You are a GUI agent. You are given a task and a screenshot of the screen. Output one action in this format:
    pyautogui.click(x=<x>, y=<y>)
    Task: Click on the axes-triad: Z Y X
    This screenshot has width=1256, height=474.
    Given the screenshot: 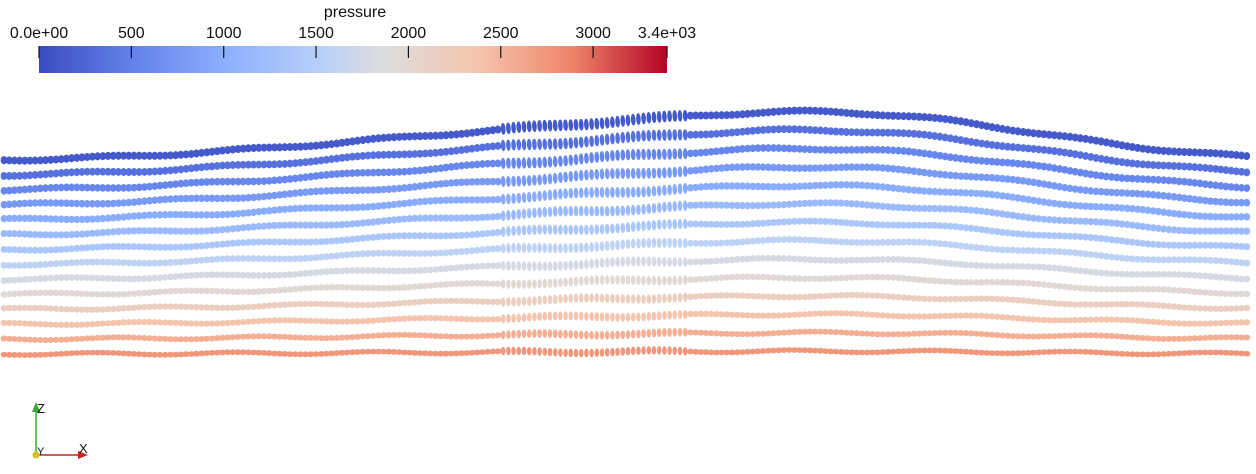 What is the action you would take?
    pyautogui.click(x=60, y=430)
    